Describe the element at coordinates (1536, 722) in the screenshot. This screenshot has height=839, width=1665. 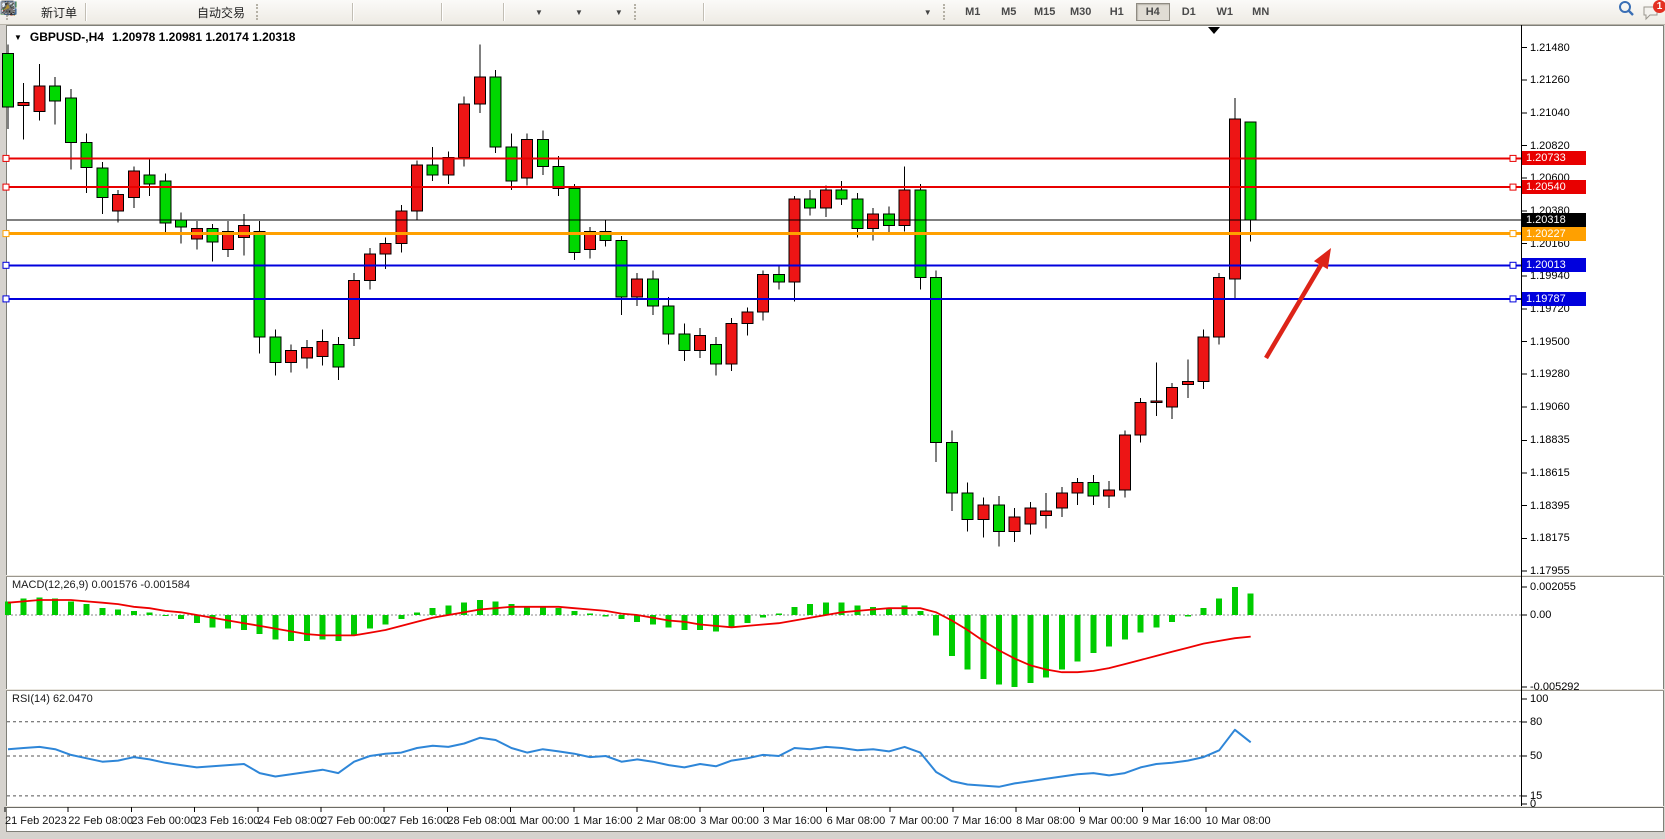
I see `rsi-scale-label: 80` at that location.